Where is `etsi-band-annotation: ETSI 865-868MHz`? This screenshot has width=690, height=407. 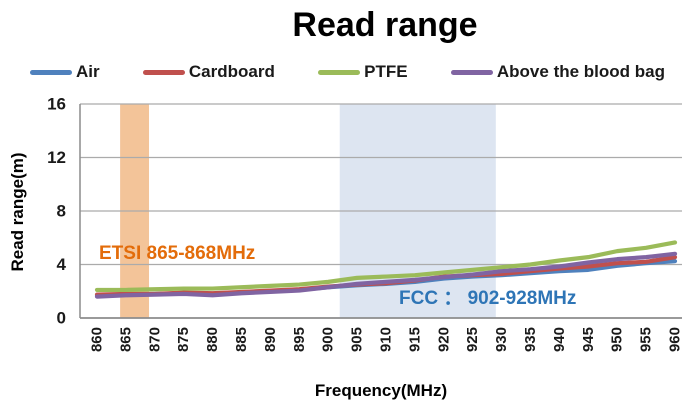 etsi-band-annotation: ETSI 865-868MHz is located at coordinates (177, 253).